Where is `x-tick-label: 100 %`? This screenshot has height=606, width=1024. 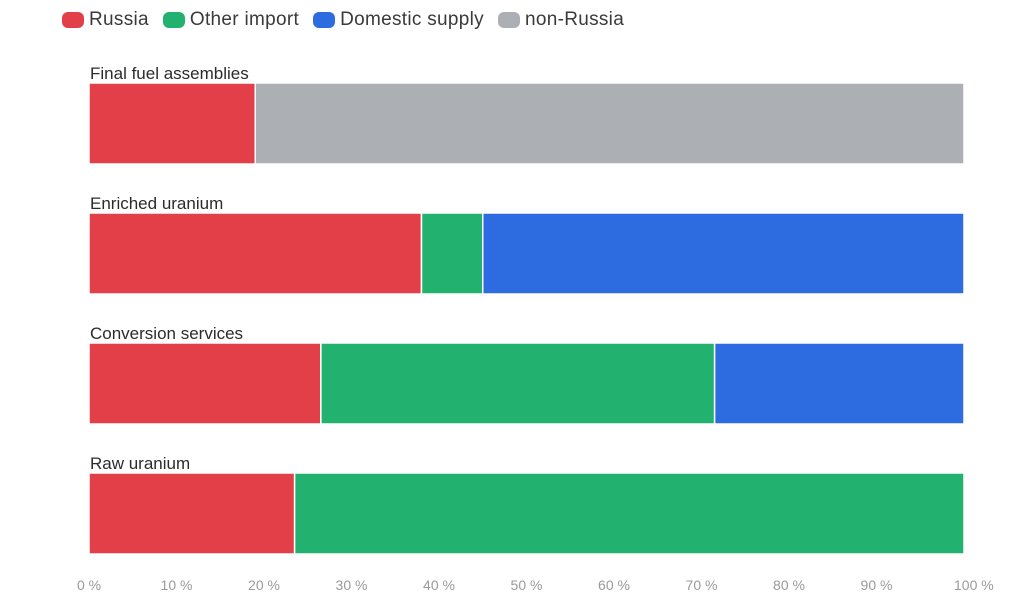 x-tick-label: 100 % is located at coordinates (974, 585).